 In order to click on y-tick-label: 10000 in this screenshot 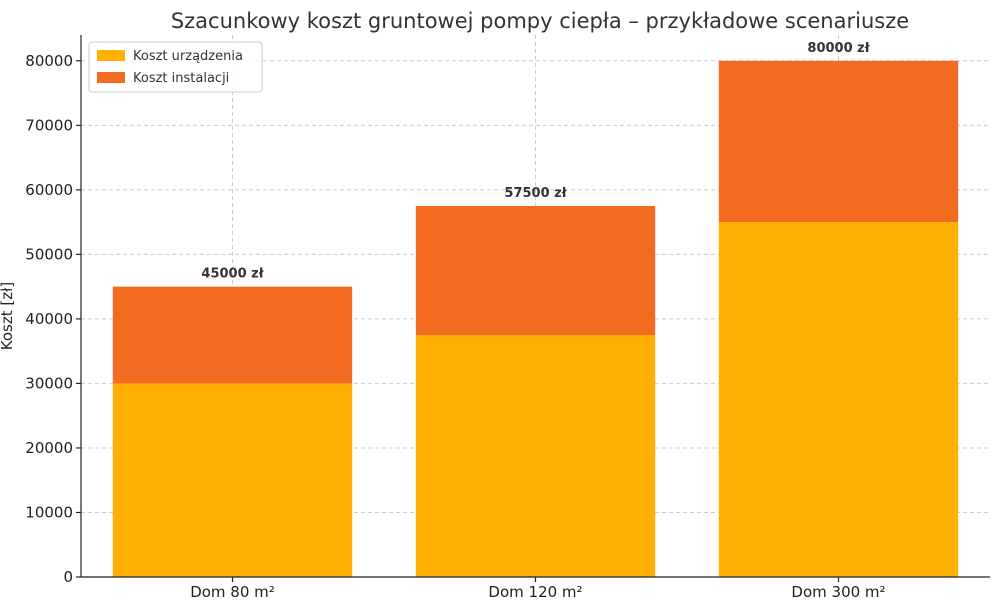, I will do `click(49, 512)`.